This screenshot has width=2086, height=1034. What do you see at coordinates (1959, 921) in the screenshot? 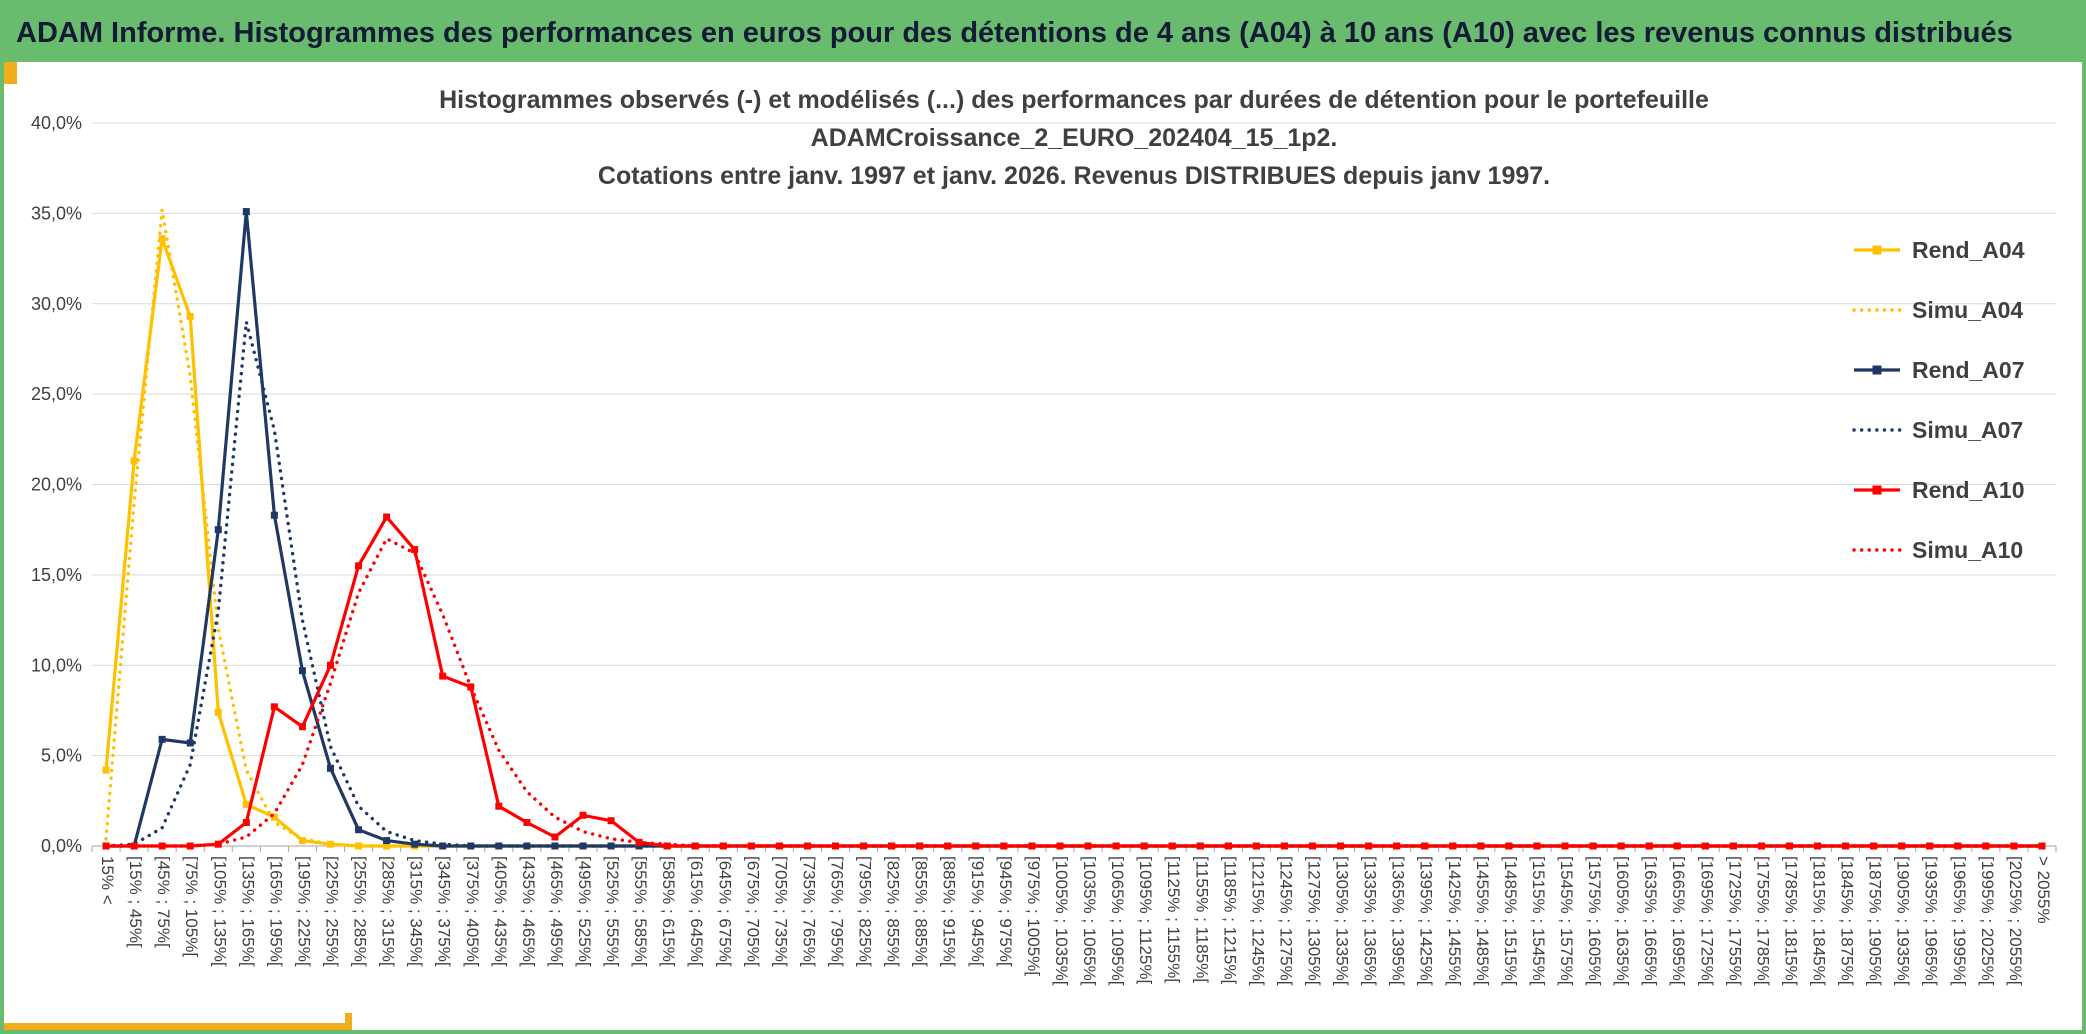
I see `x-tick-label: [1965% ; 1995%[` at bounding box center [1959, 921].